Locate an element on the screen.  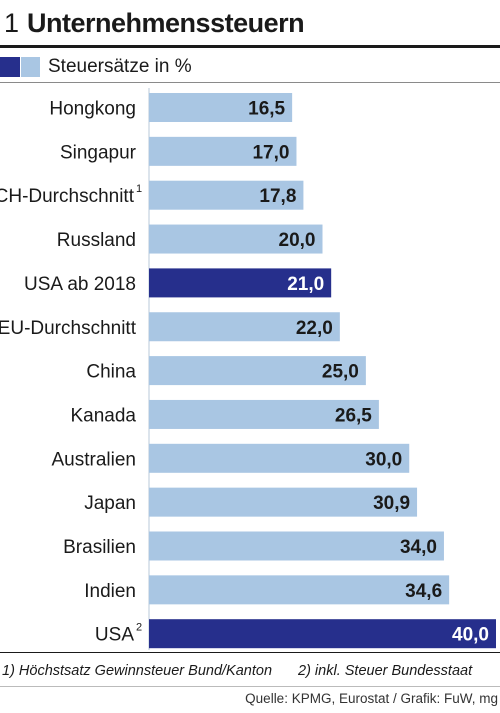
category-label: USA is located at coordinates (114, 635).